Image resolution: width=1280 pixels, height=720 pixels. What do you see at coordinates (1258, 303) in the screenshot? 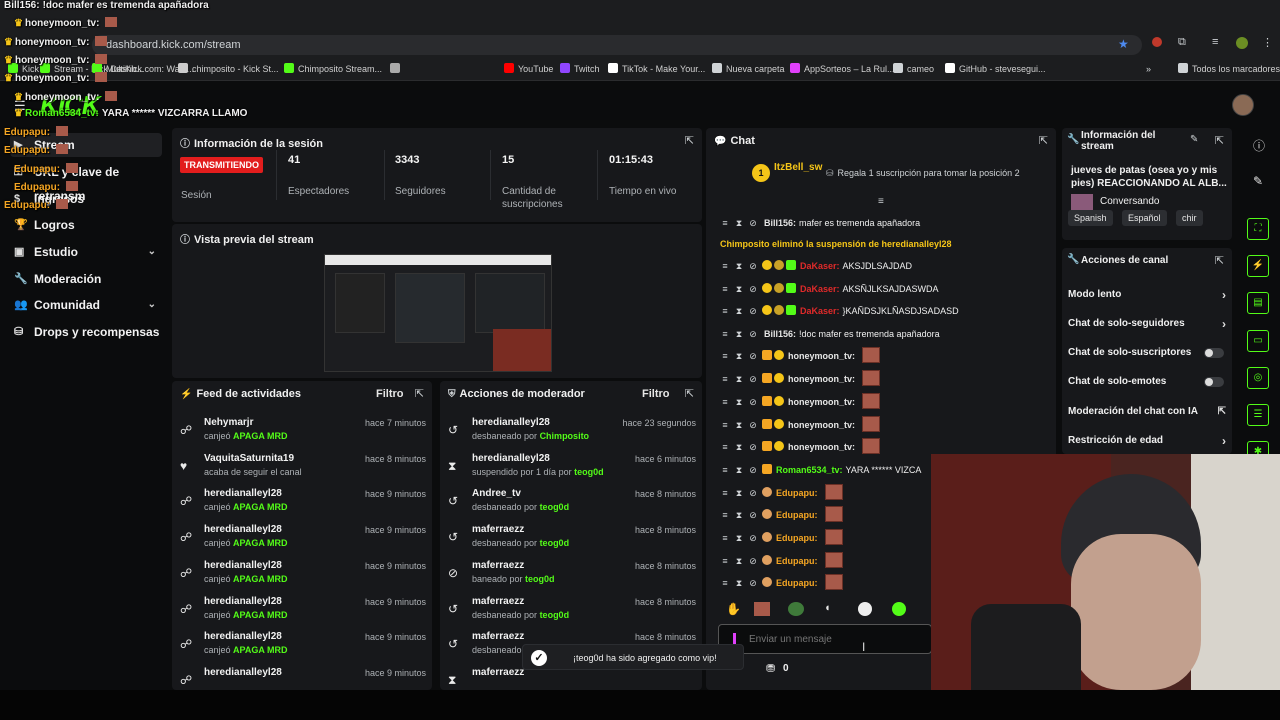
I see `rail-document-icon: ▤` at bounding box center [1258, 303].